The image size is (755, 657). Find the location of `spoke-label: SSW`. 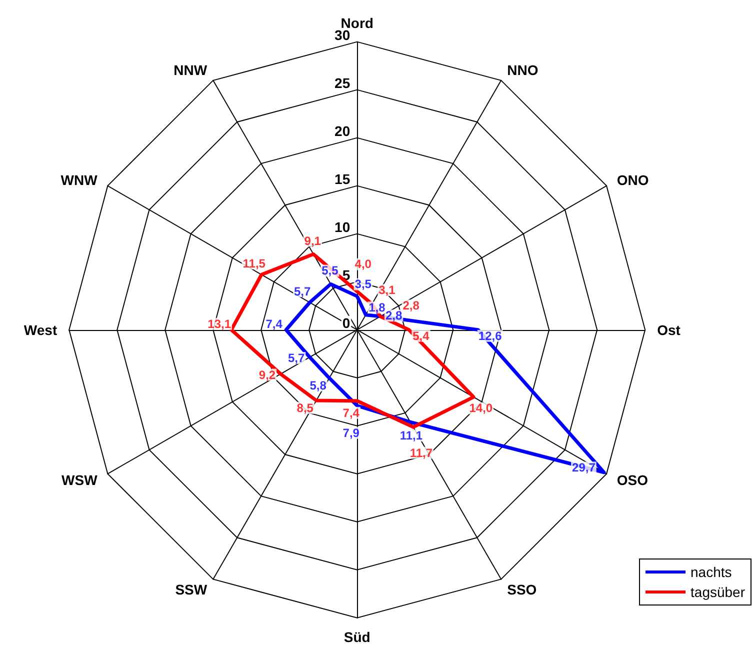

spoke-label: SSW is located at coordinates (191, 590).